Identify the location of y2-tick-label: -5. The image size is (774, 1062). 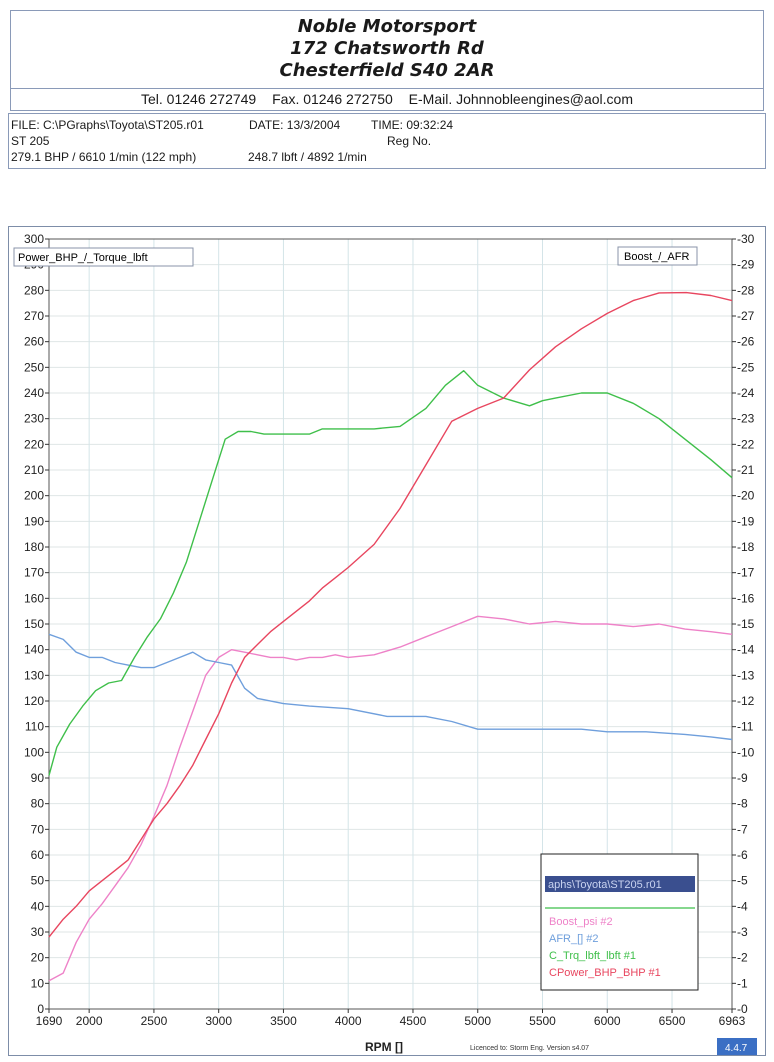
(742, 881).